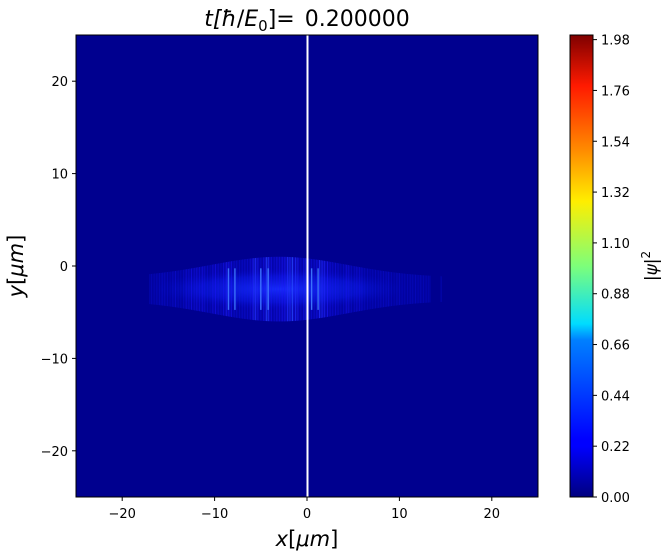 This screenshot has width=666, height=552. Describe the element at coordinates (16, 239) in the screenshot. I see `y-axis-label-close: ]` at that location.